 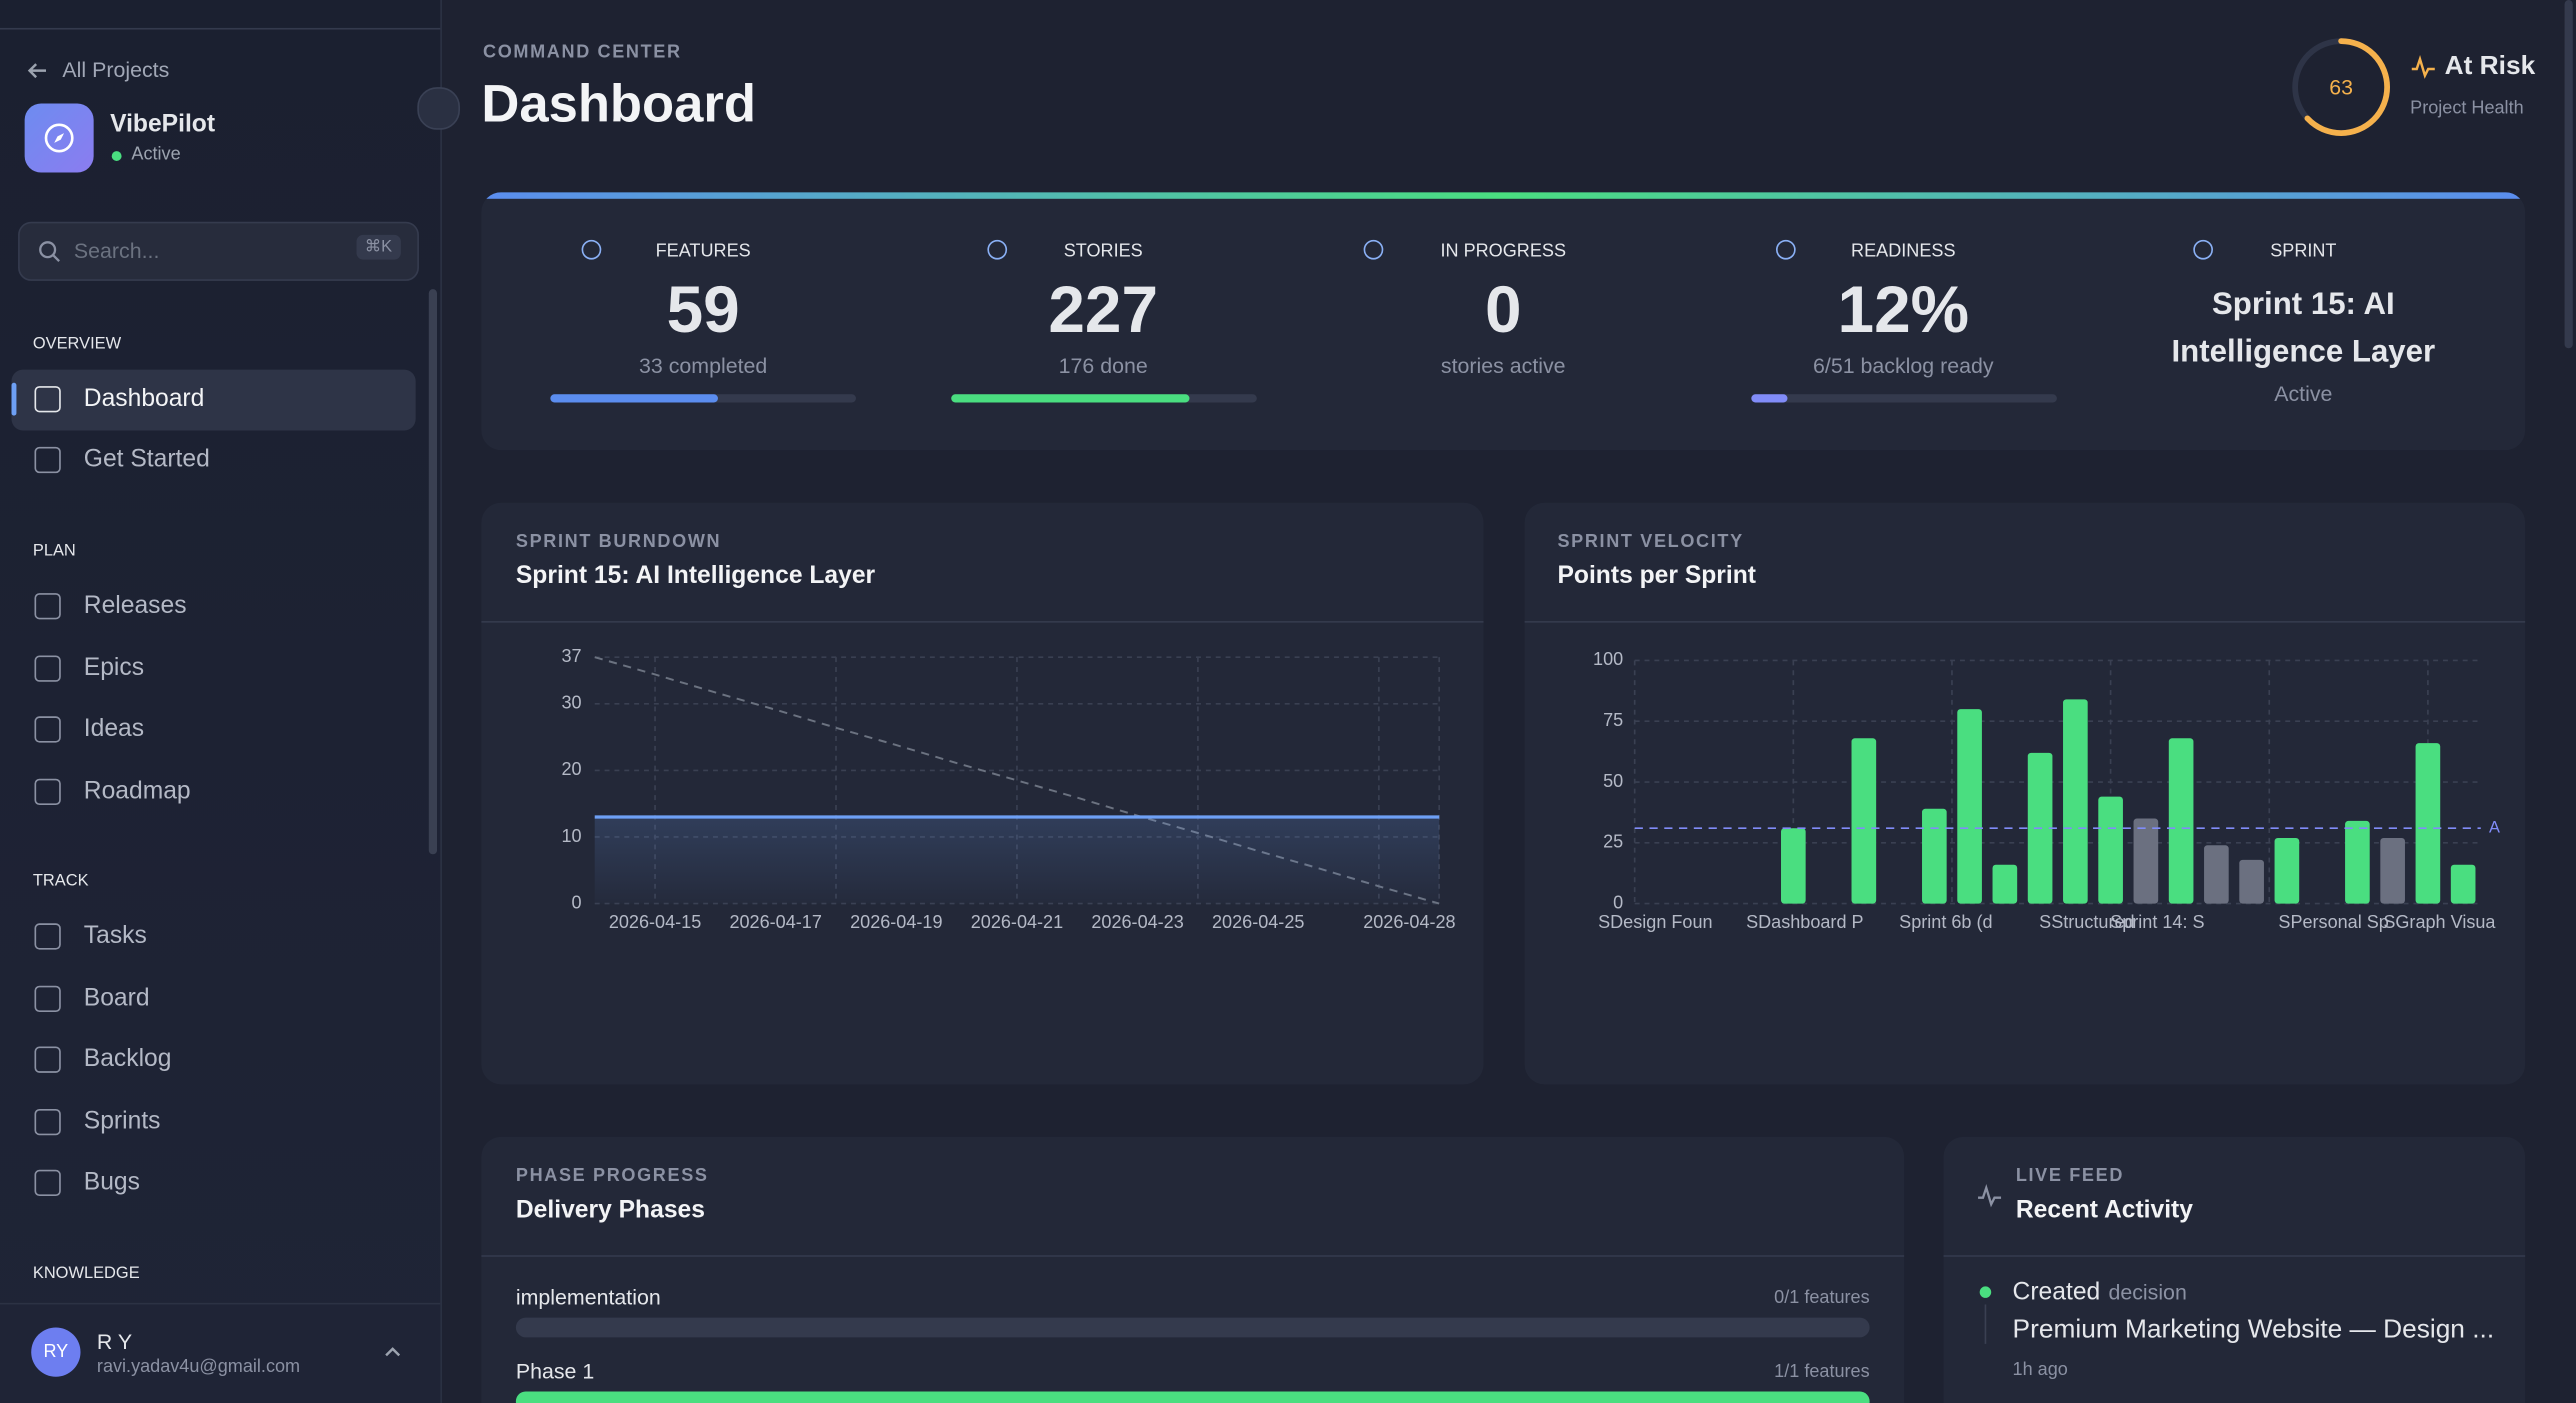 What do you see at coordinates (116, 70) in the screenshot?
I see `back-link: All Projects` at bounding box center [116, 70].